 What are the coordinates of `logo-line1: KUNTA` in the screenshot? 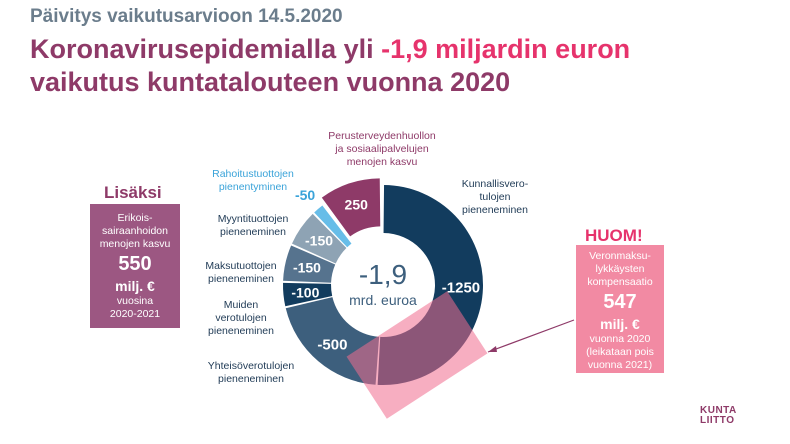 It's located at (718, 410).